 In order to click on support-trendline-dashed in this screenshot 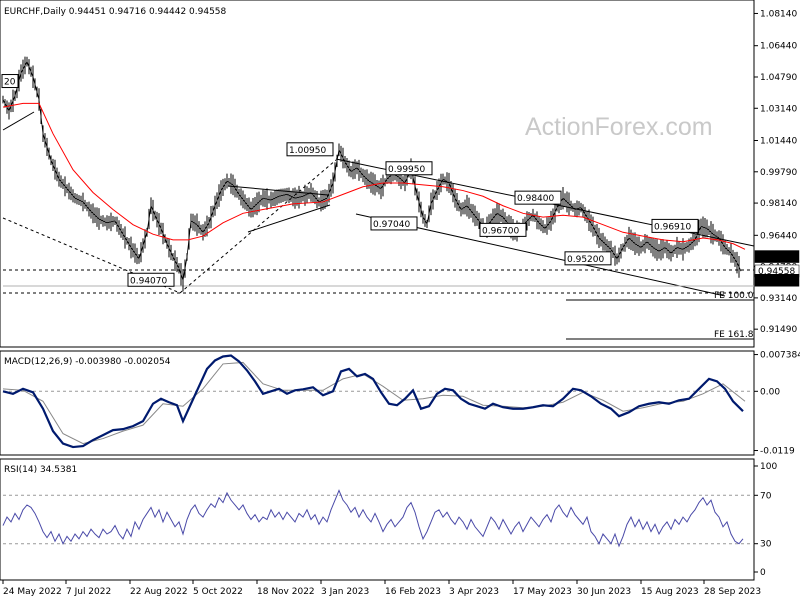, I will do `click(91, 255)`.